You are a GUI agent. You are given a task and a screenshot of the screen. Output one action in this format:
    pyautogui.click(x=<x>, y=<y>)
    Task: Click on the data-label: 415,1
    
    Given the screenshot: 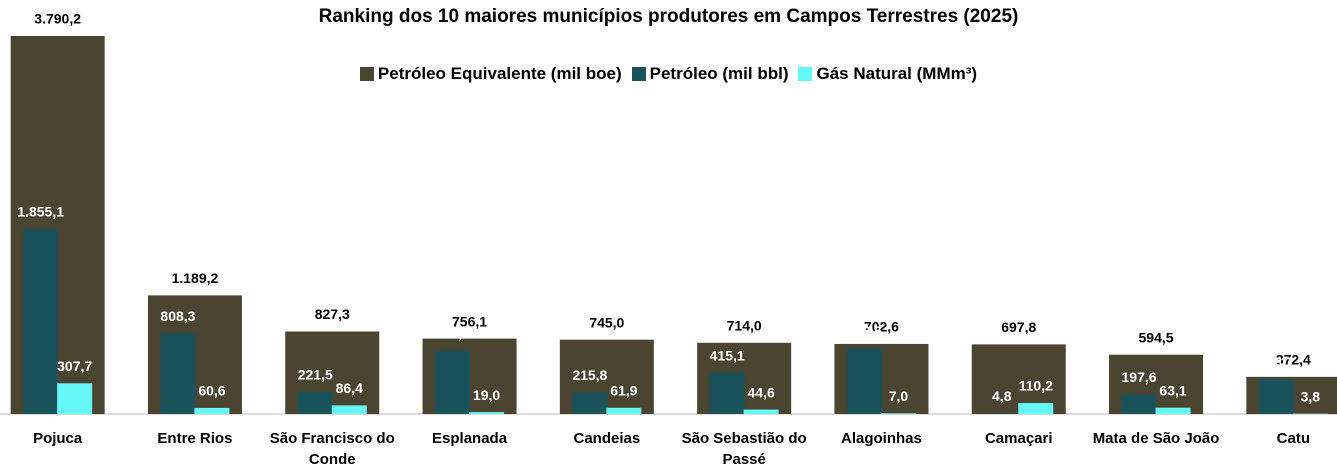 What is the action you would take?
    pyautogui.click(x=727, y=355)
    